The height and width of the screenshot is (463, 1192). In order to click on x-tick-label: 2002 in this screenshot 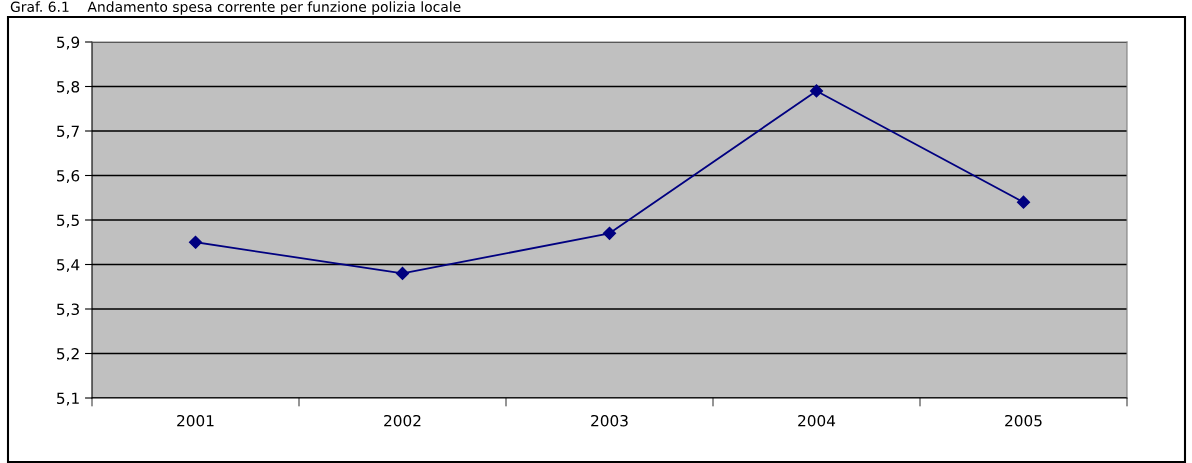, I will do `click(402, 420)`.